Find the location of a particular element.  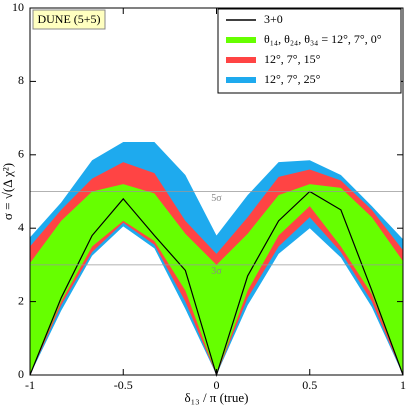

x-tick-label: 1 is located at coordinates (403, 385).